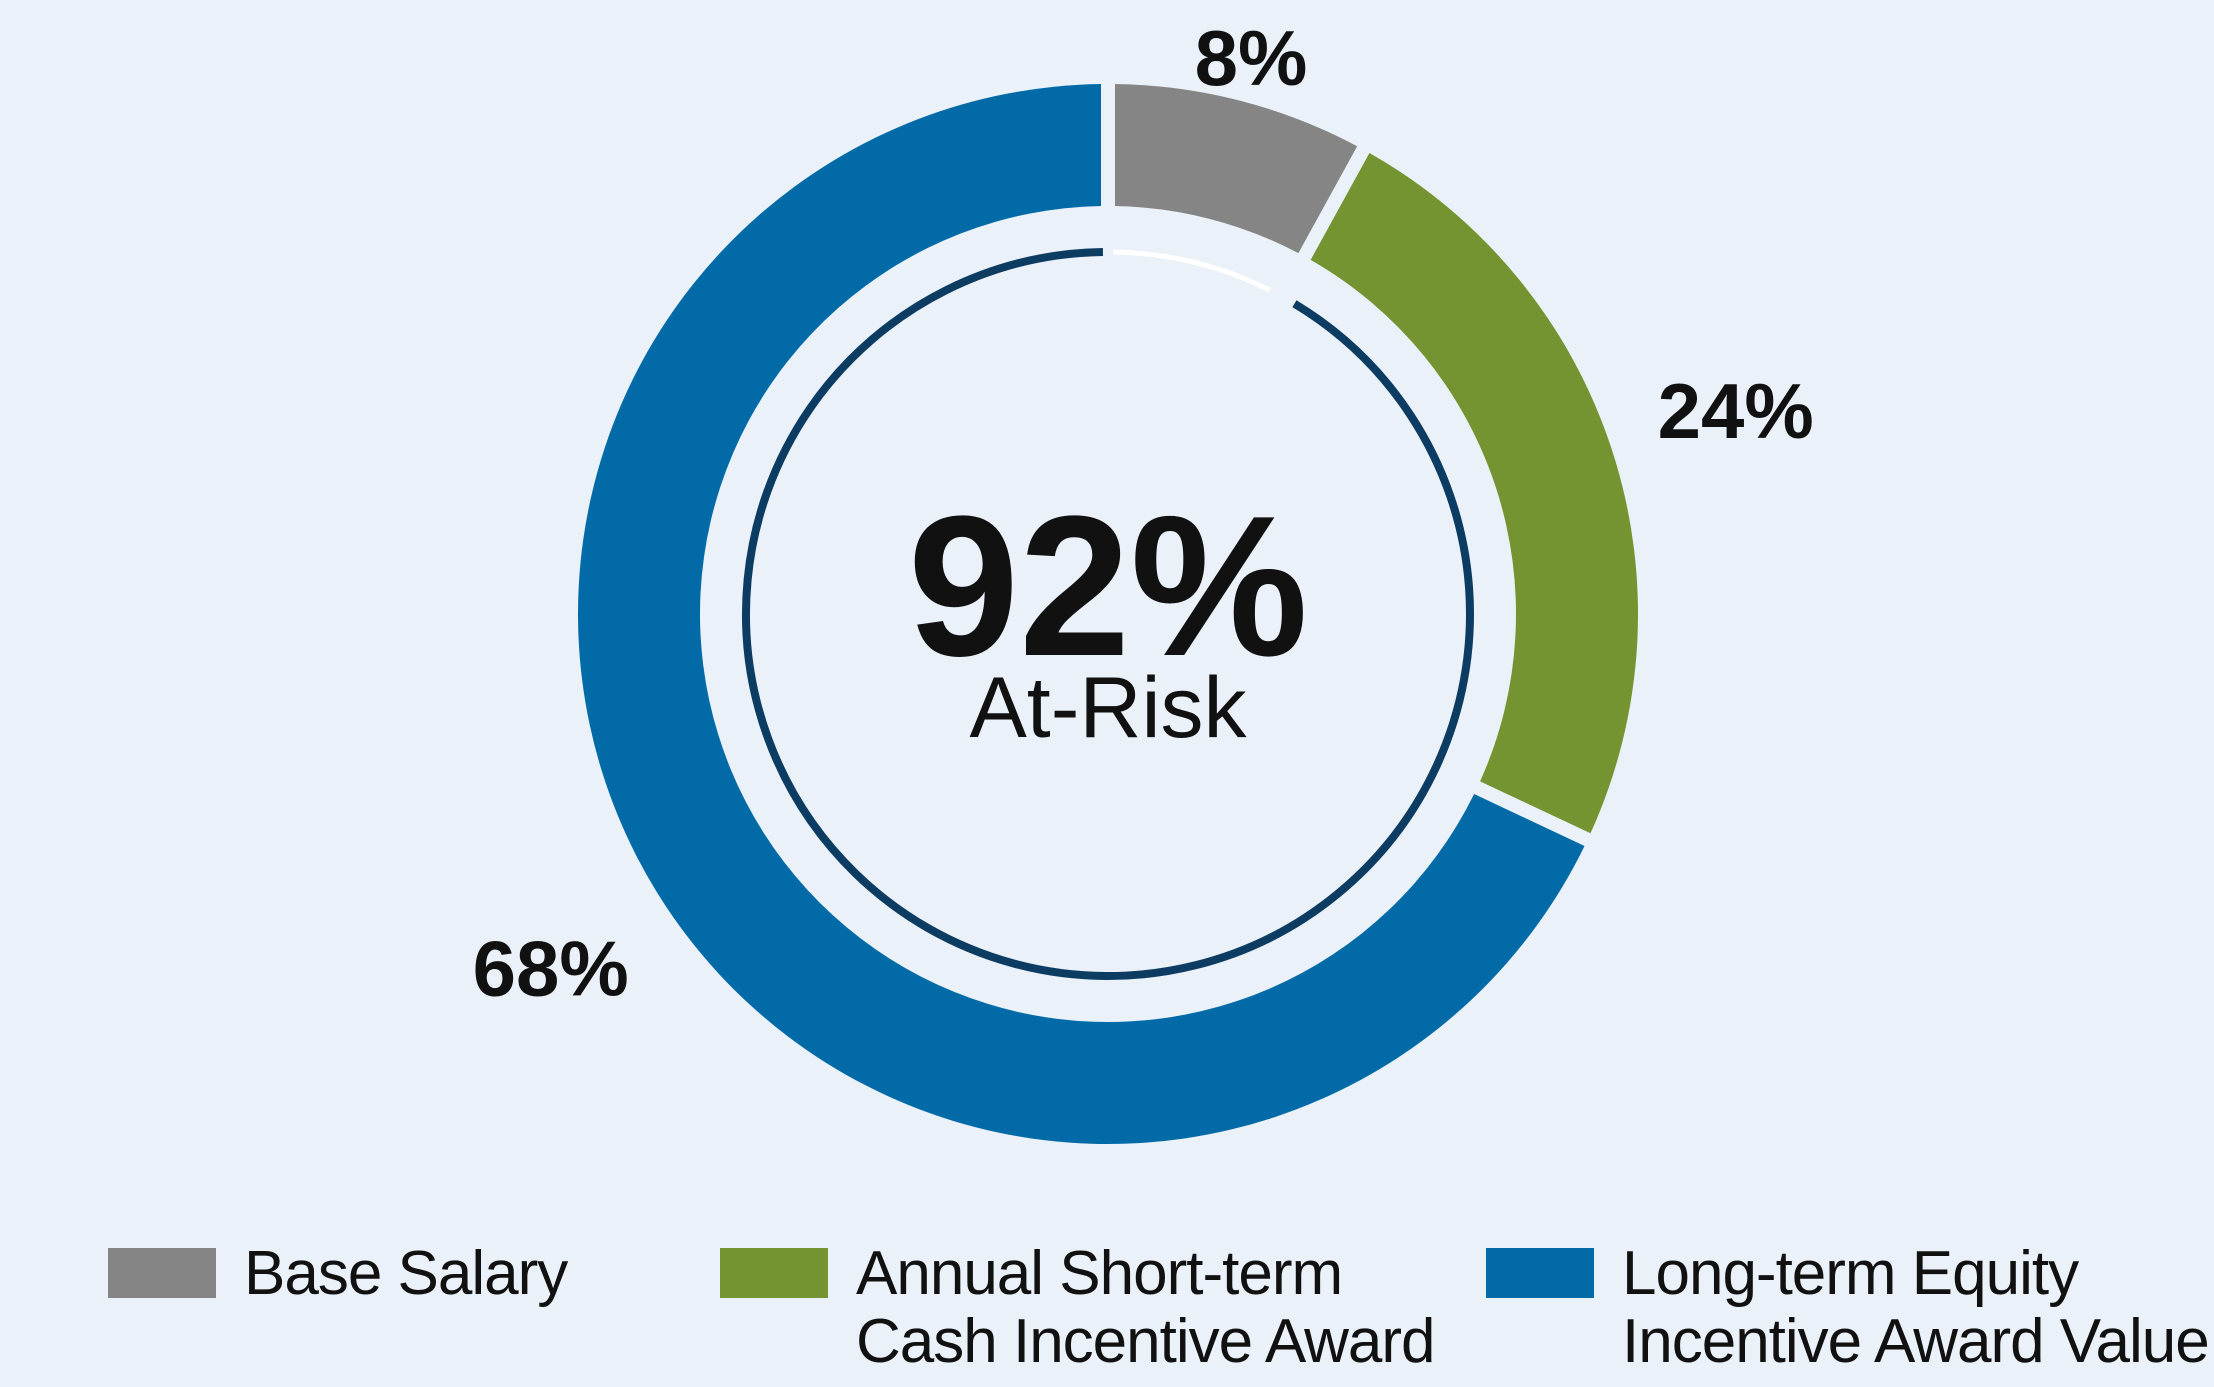  I want to click on slice-label-short-term-cash: 24%, so click(1736, 411).